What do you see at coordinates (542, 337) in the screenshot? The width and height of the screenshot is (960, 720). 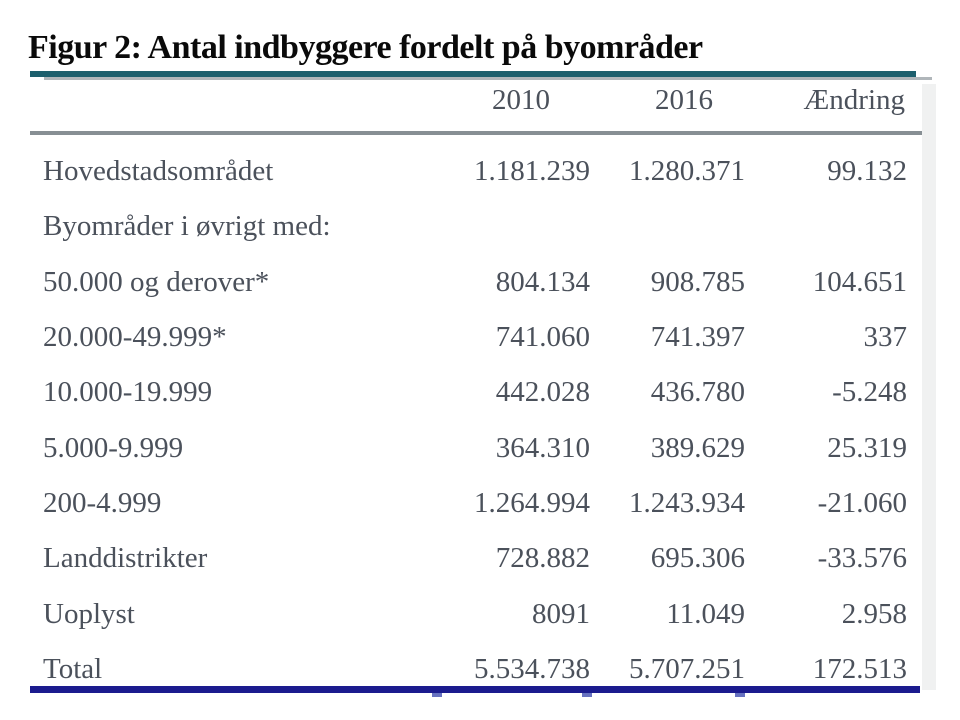 I see `cell-2010: 741.060` at bounding box center [542, 337].